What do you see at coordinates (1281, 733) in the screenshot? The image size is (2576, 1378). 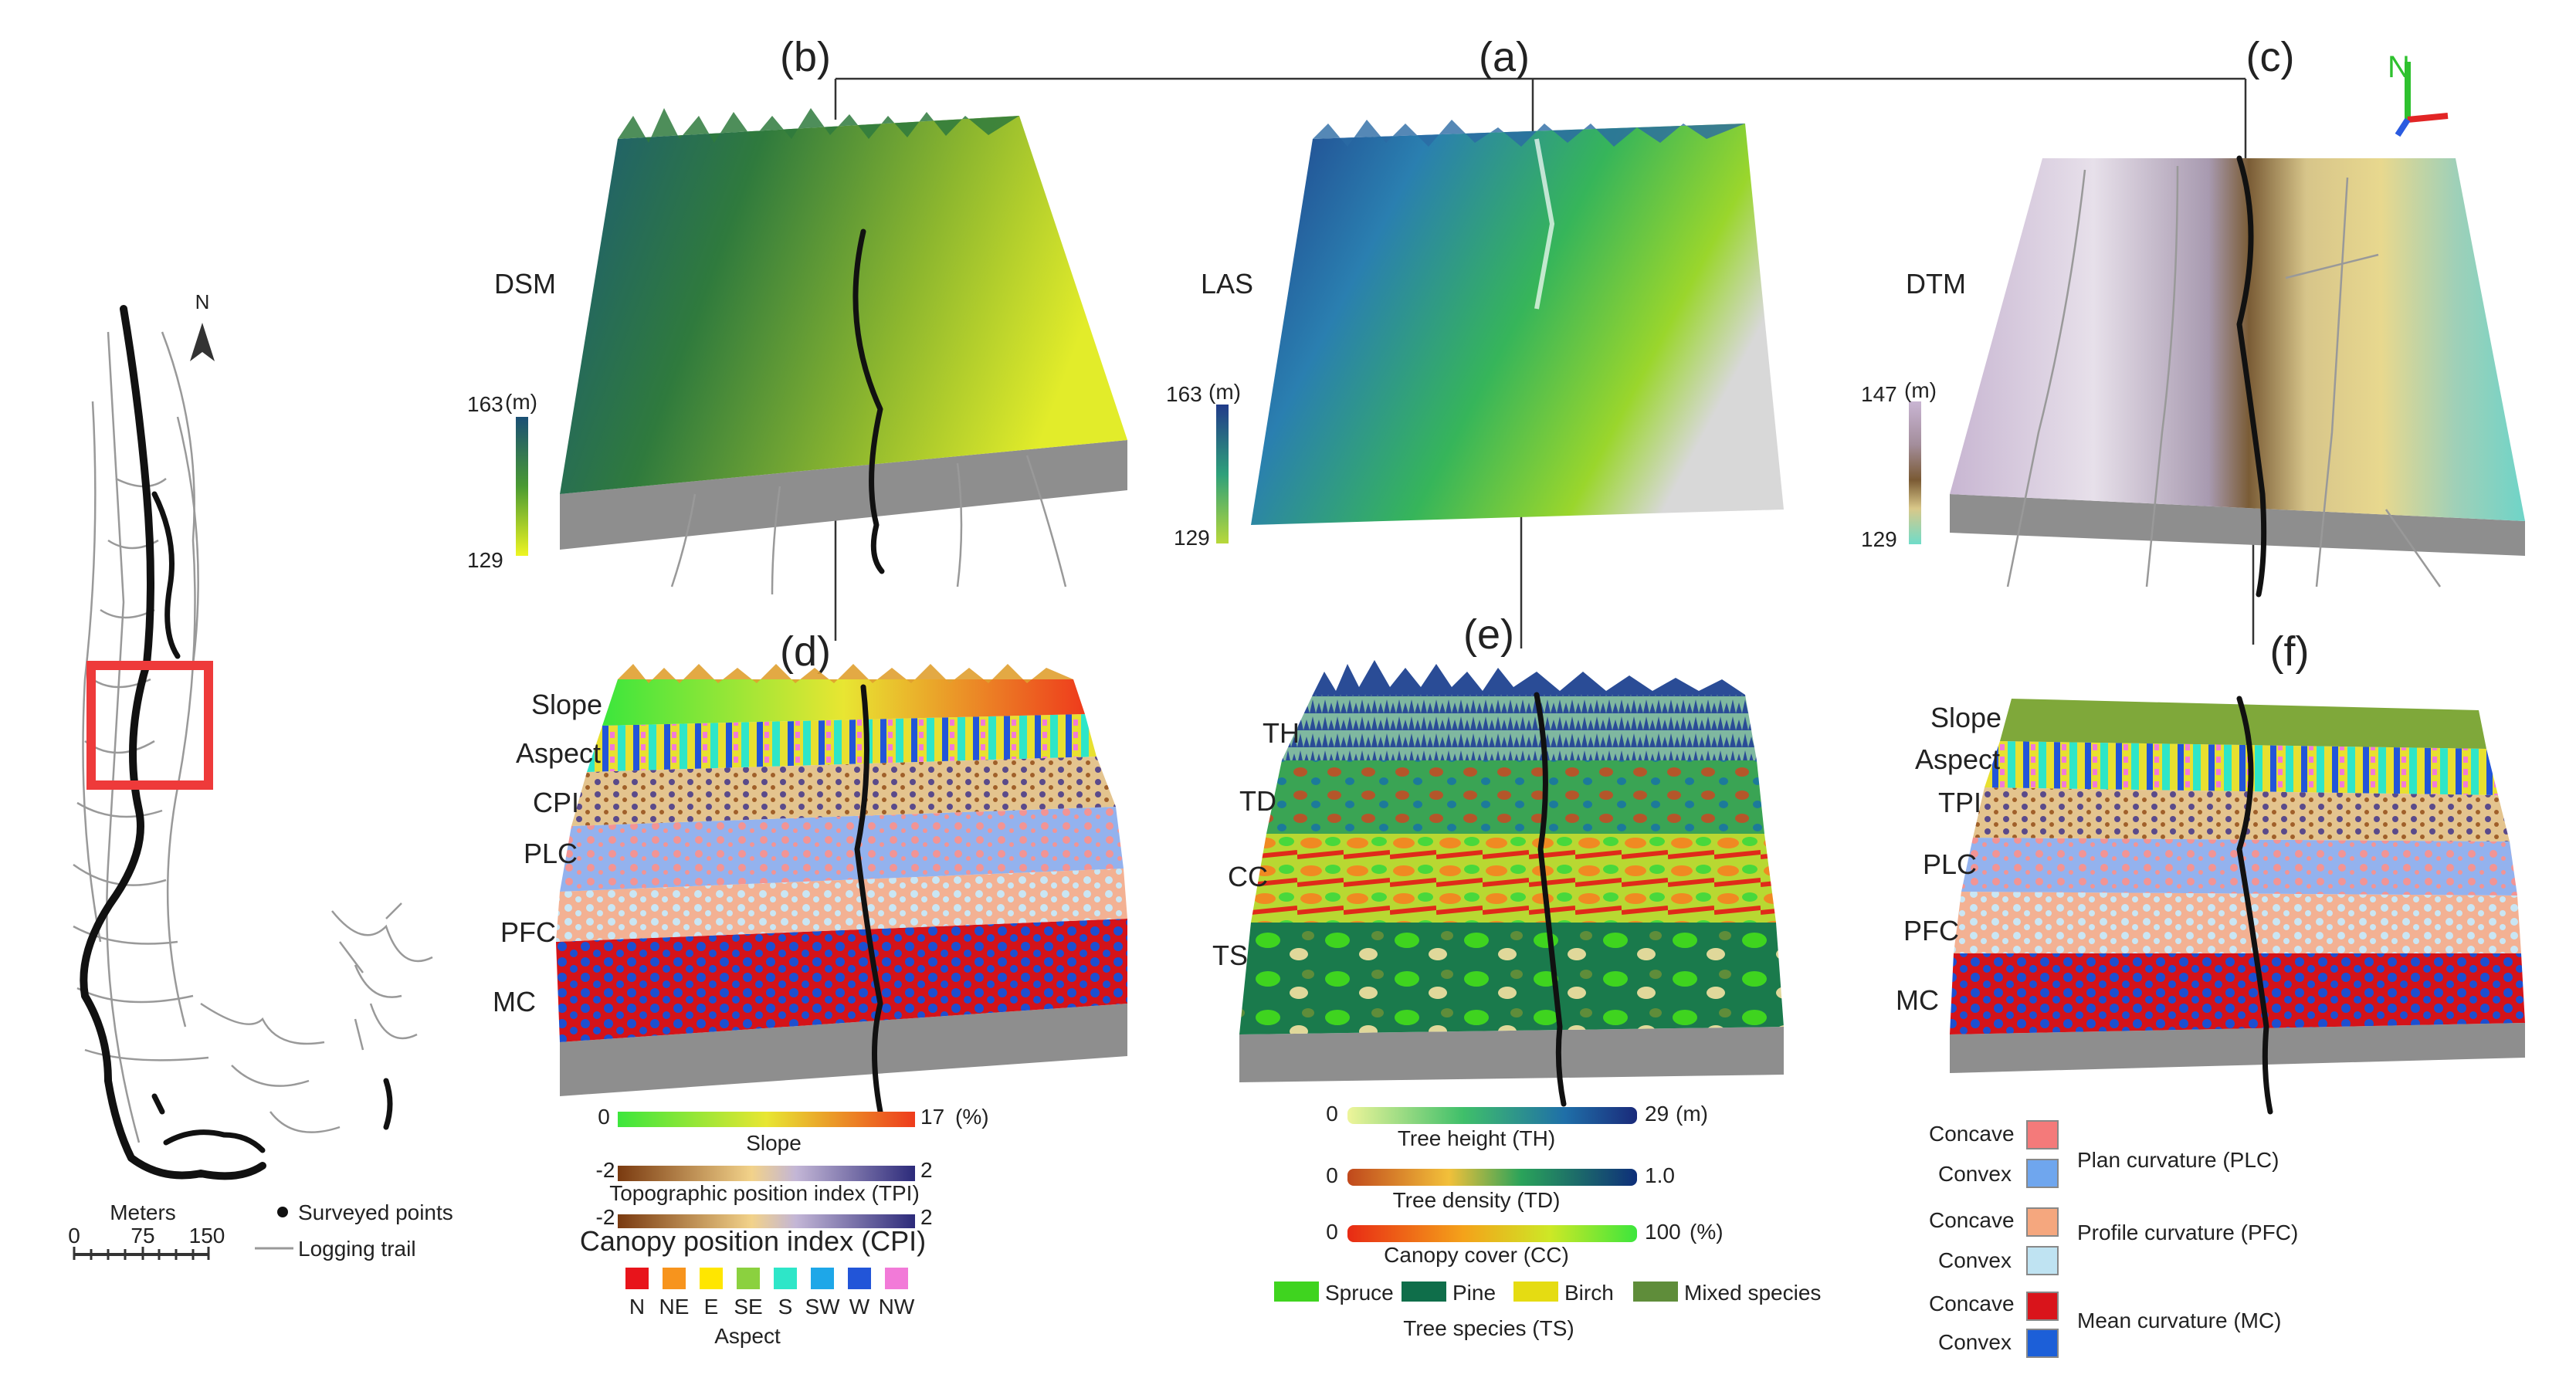 I see `e-label-th: TH` at bounding box center [1281, 733].